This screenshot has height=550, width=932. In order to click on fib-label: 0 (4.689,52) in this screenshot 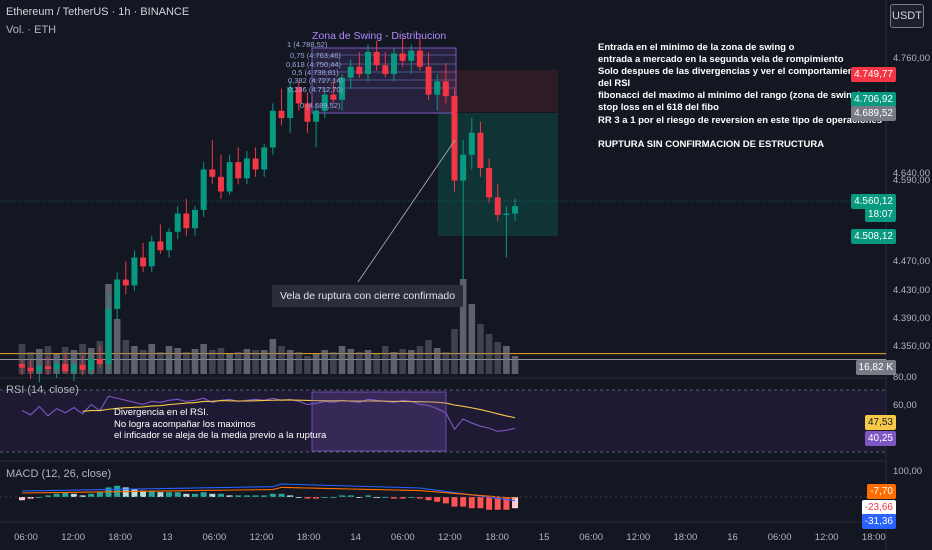, I will do `click(320, 105)`.